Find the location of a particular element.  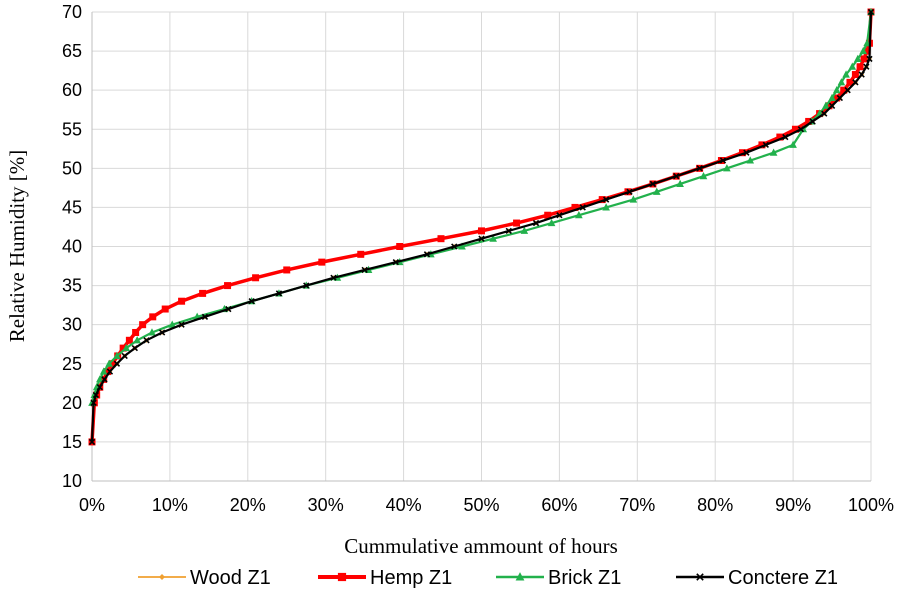

y-tick-label: 10 is located at coordinates (72, 481).